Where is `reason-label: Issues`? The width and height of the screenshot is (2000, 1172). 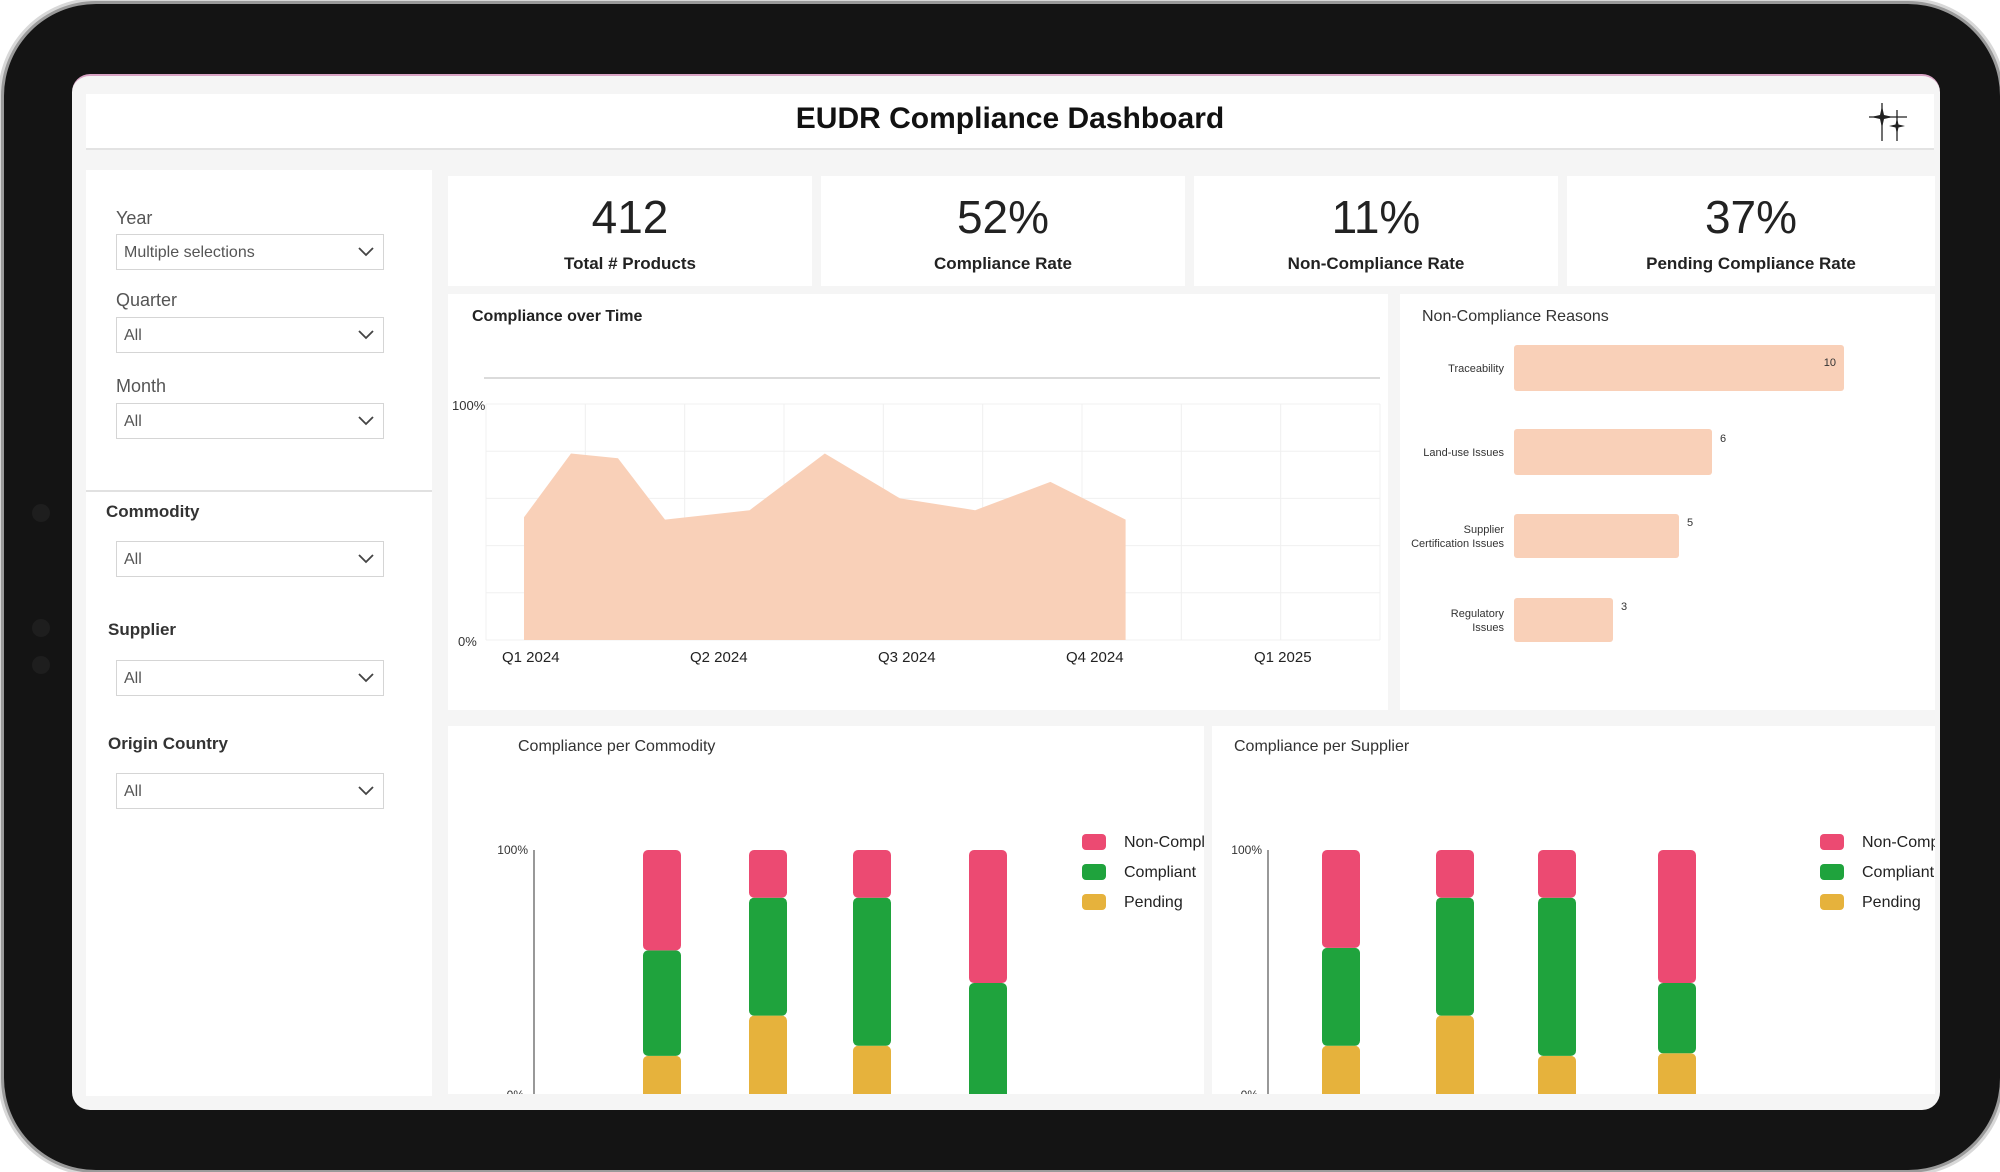
reason-label: Issues is located at coordinates (1488, 628).